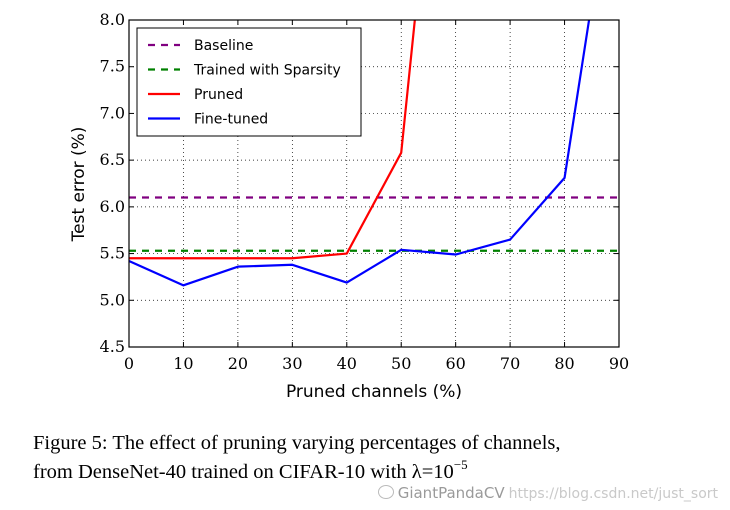 The height and width of the screenshot is (510, 730). Describe the element at coordinates (619, 363) in the screenshot. I see `x-tick-label: 90` at that location.